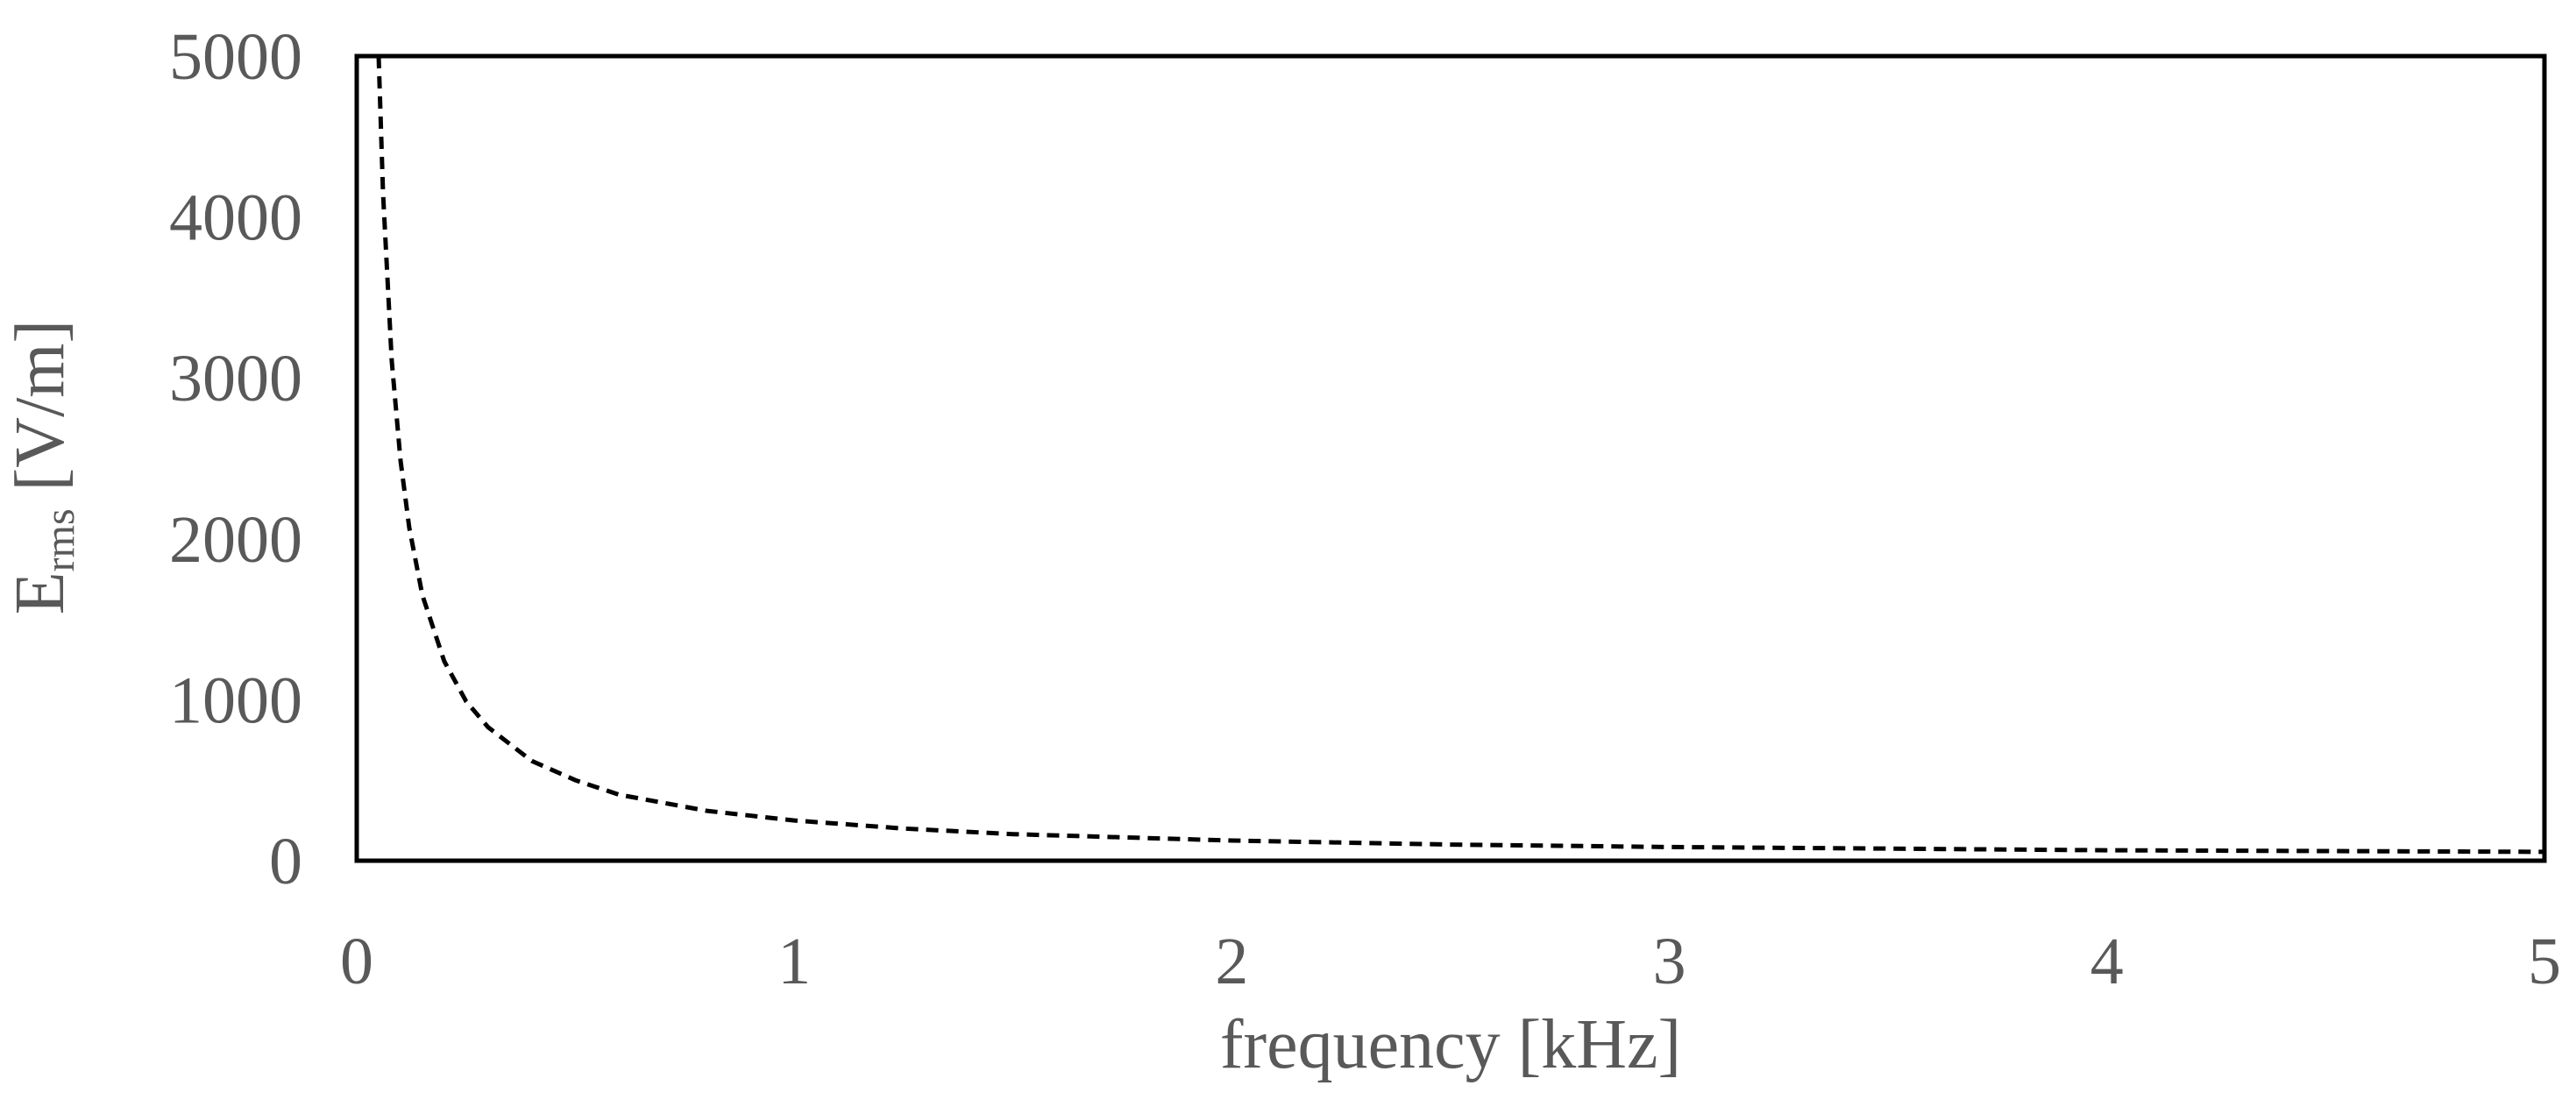 The image size is (2576, 1114). What do you see at coordinates (236, 57) in the screenshot?
I see `y-tick-label: 5000` at bounding box center [236, 57].